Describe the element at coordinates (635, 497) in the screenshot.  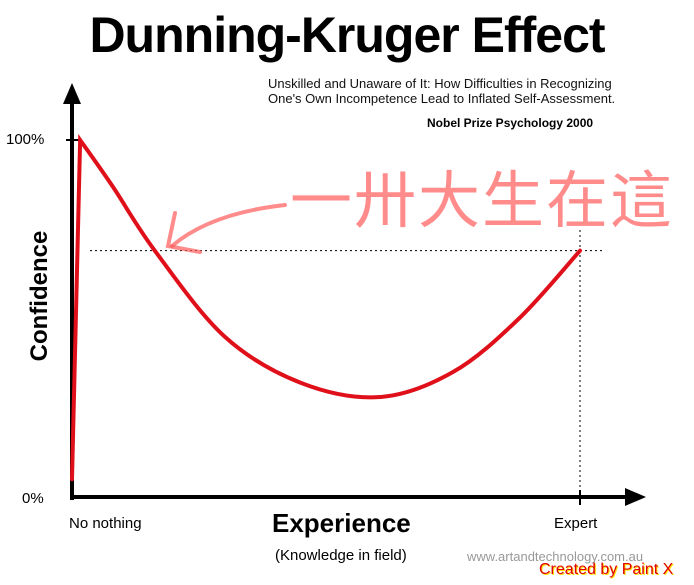
I see `x-axis-arrow` at that location.